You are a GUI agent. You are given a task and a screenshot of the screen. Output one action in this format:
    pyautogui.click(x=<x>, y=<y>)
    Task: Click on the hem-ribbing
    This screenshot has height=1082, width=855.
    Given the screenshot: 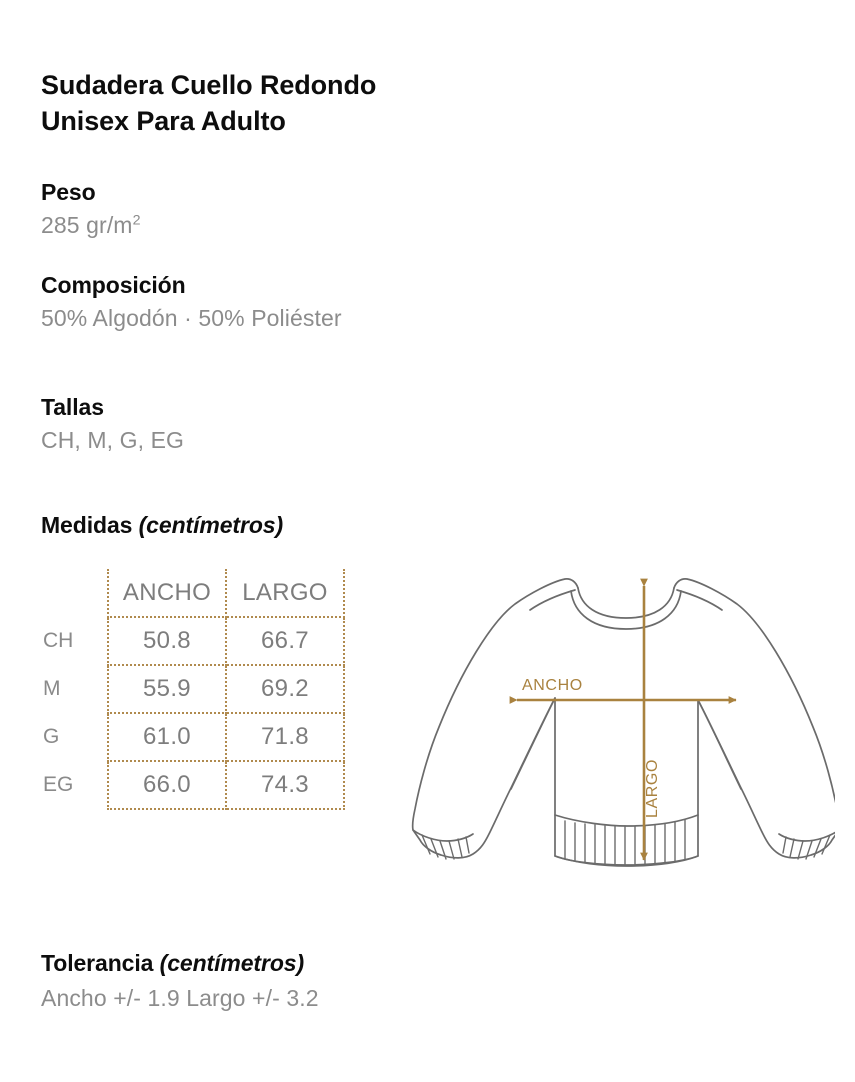 What is the action you would take?
    pyautogui.click(x=625, y=842)
    